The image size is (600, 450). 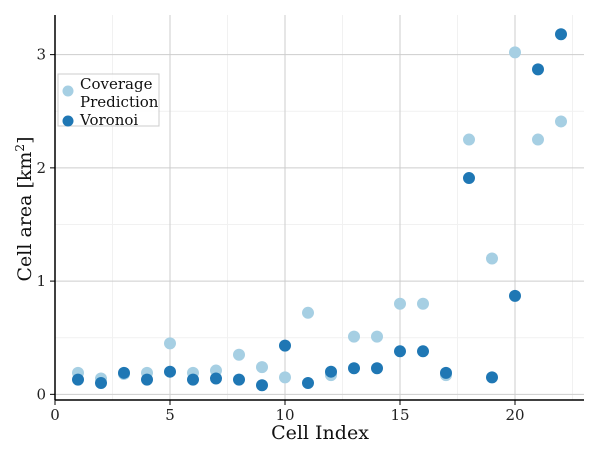 What do you see at coordinates (20, 148) in the screenshot?
I see `y-axis-title-sup: 2` at bounding box center [20, 148].